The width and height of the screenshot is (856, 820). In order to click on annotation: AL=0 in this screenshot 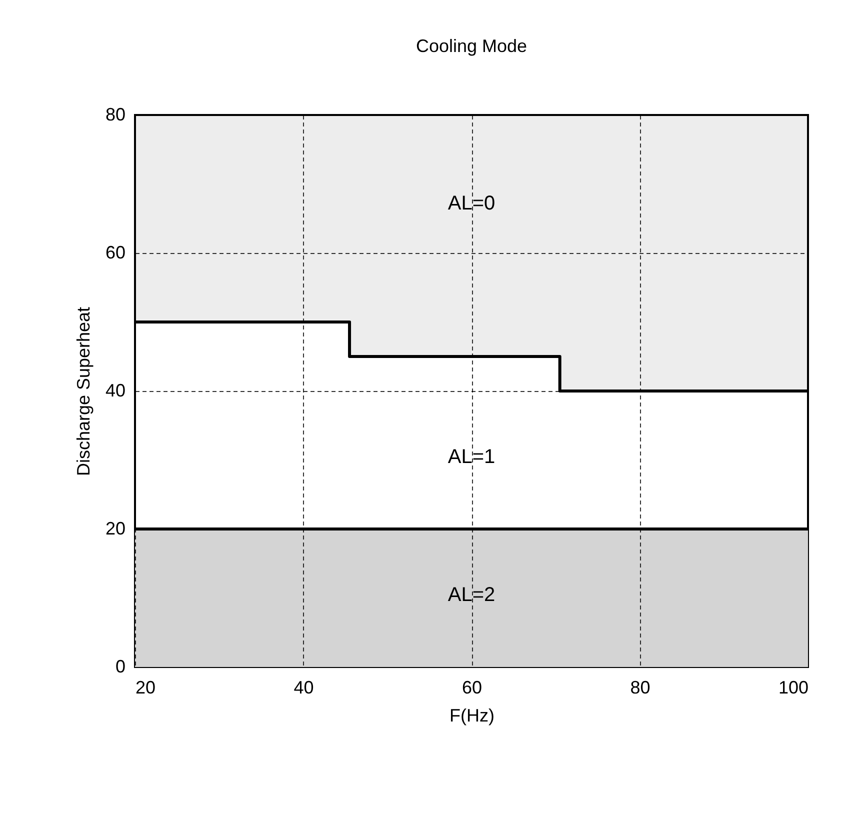, I will do `click(472, 203)`.